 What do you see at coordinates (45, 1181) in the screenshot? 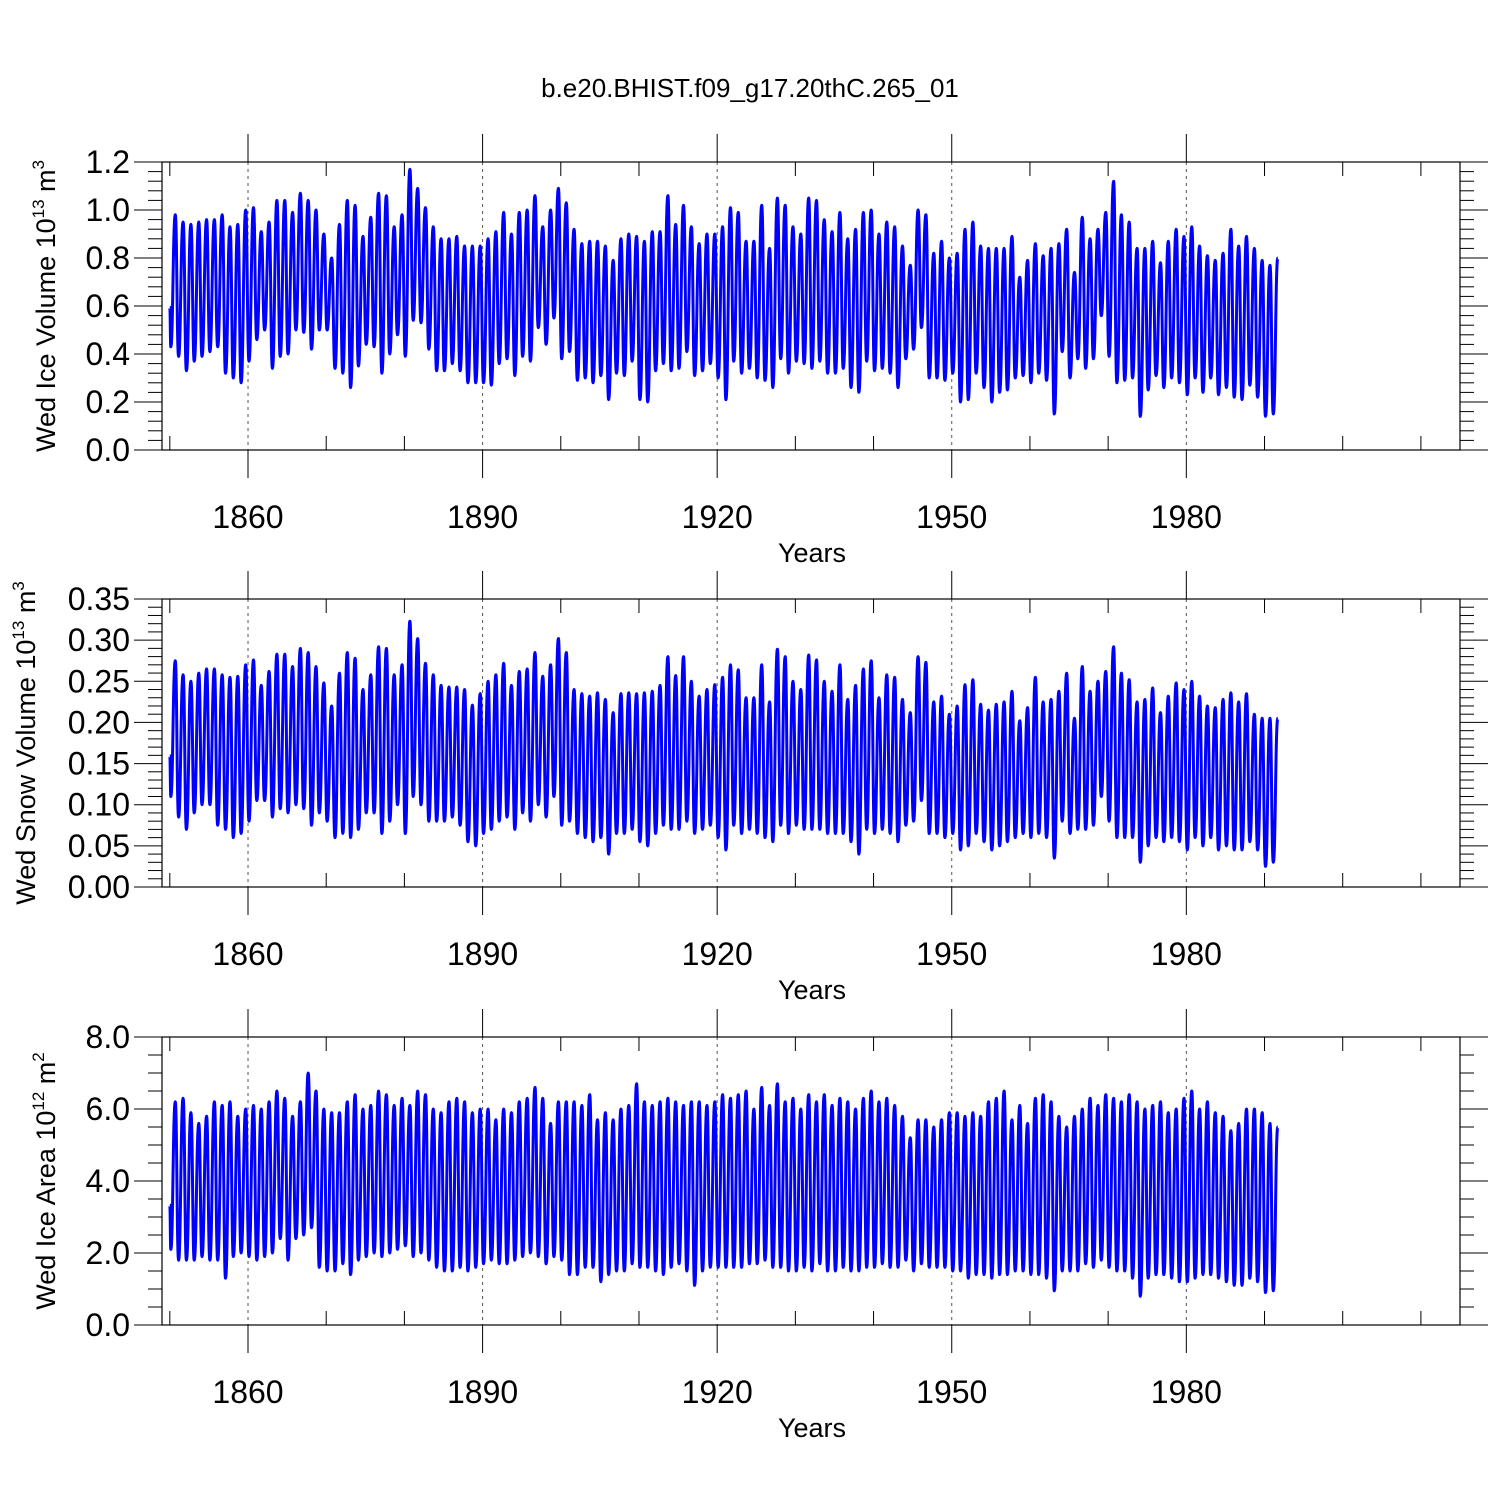
I see `y-axis-title: Wed Ice Area 1012 m2` at bounding box center [45, 1181].